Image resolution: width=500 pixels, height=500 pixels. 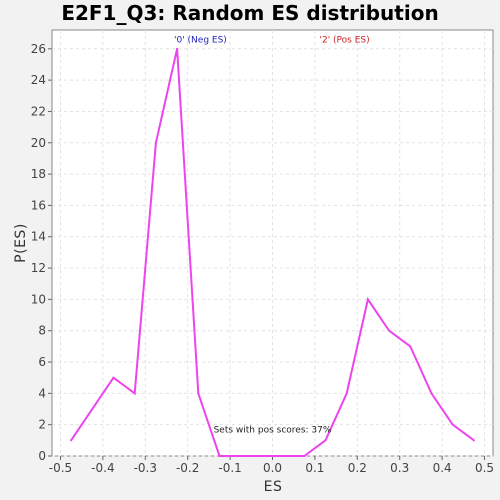 What do you see at coordinates (145, 468) in the screenshot?
I see `x-tick-label: -0.3` at bounding box center [145, 468].